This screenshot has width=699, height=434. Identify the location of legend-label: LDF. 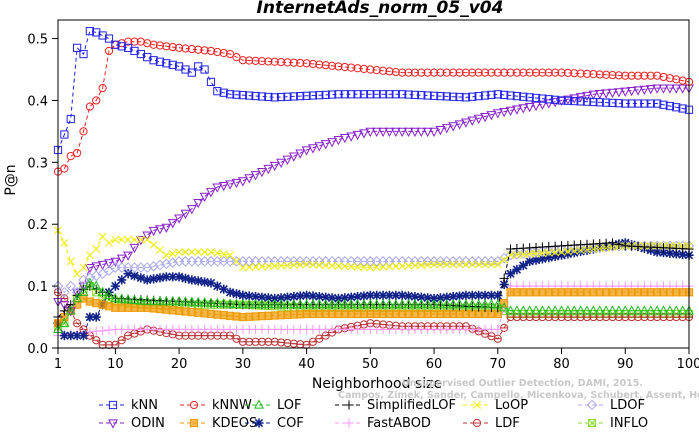
(507, 423).